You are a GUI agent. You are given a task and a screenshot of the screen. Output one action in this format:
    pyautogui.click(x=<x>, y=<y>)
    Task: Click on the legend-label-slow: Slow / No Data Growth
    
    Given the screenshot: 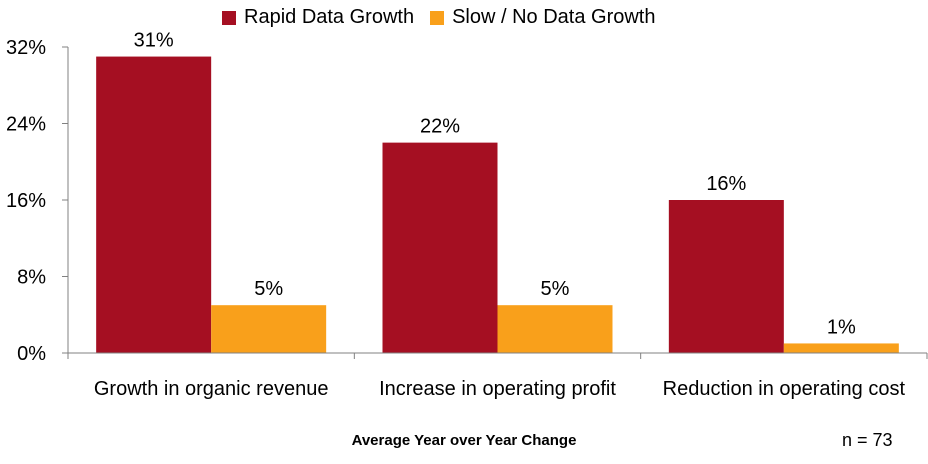 What is the action you would take?
    pyautogui.click(x=554, y=17)
    